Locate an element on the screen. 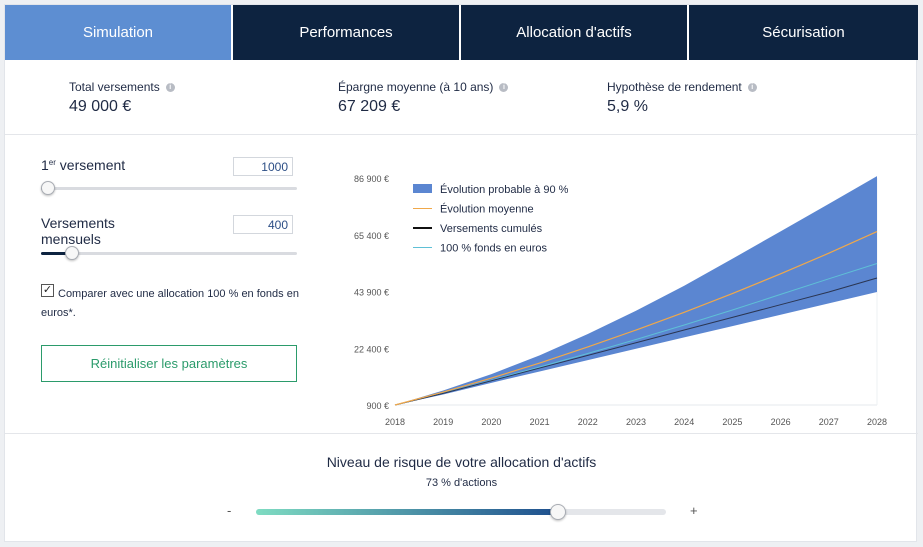 The width and height of the screenshot is (923, 547). stat-total-label: Total versements is located at coordinates (114, 87).